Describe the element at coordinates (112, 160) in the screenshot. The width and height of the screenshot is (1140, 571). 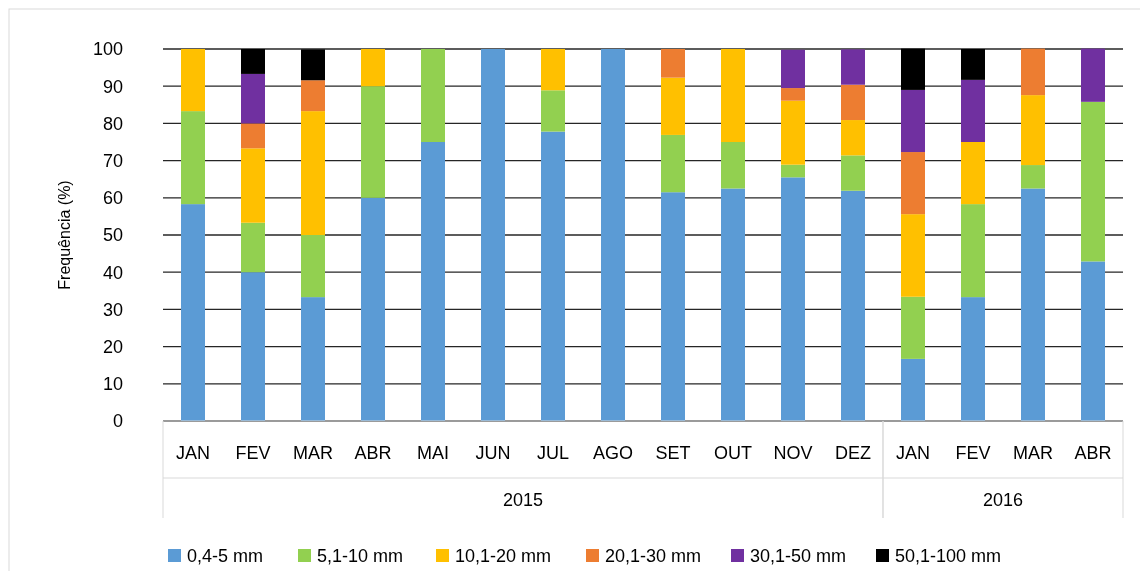
I see `y-tick-label: 70` at that location.